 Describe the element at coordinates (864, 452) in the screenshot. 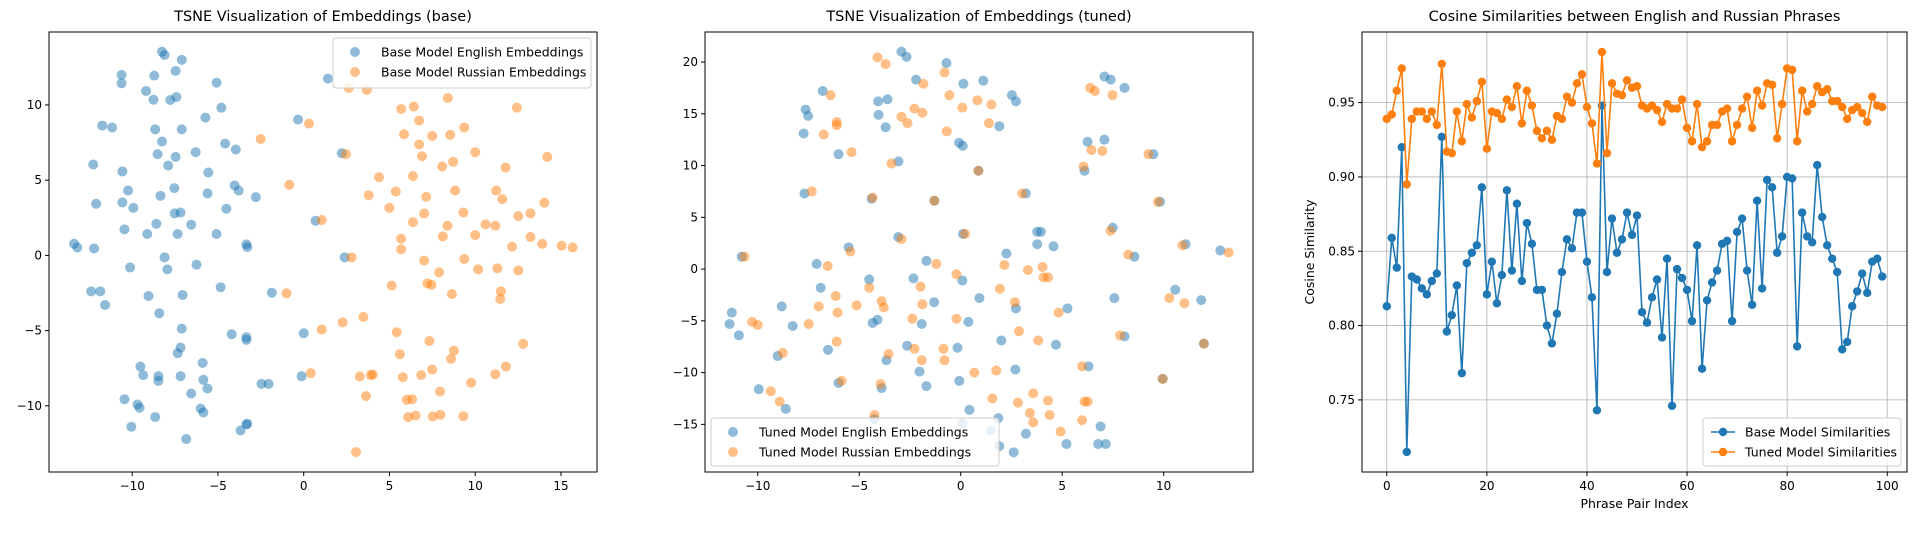

I see `legend-label: Tuned Model Russian Embeddings` at that location.